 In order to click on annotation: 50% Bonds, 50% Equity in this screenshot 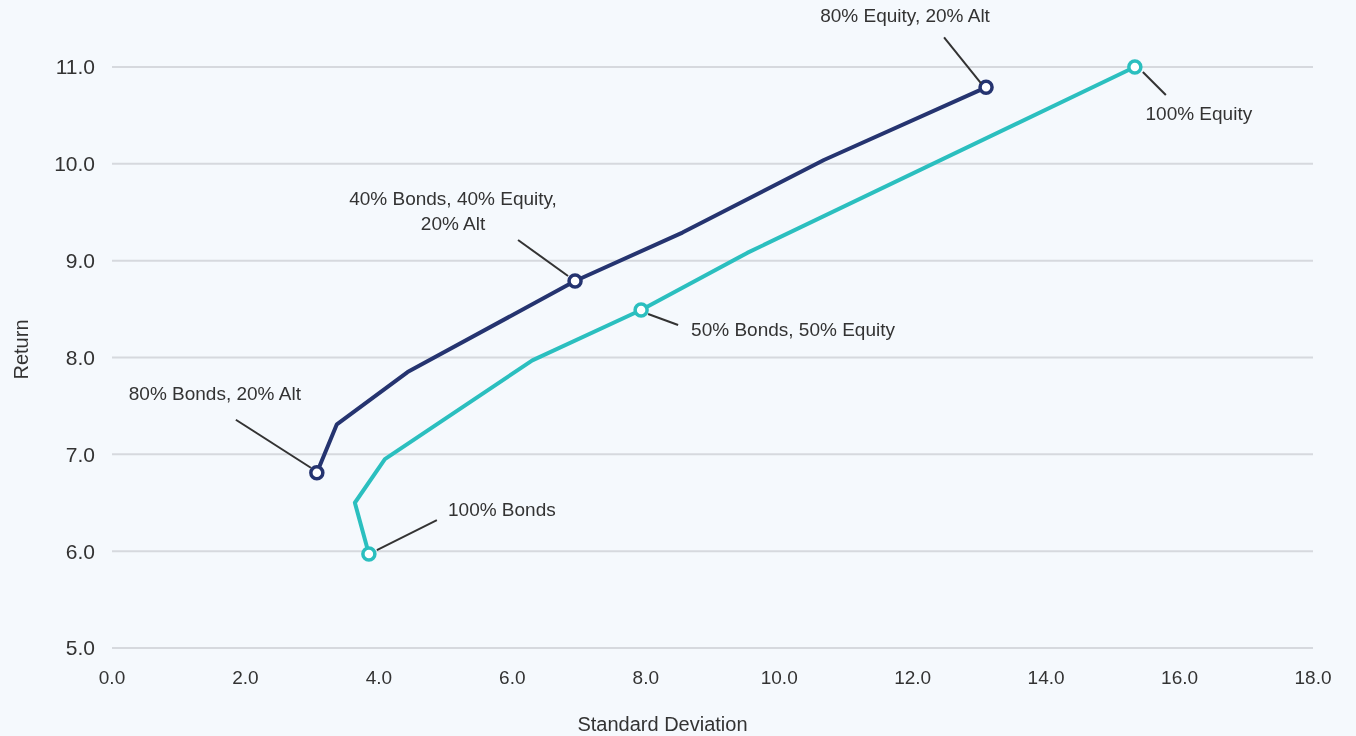, I will do `click(793, 330)`.